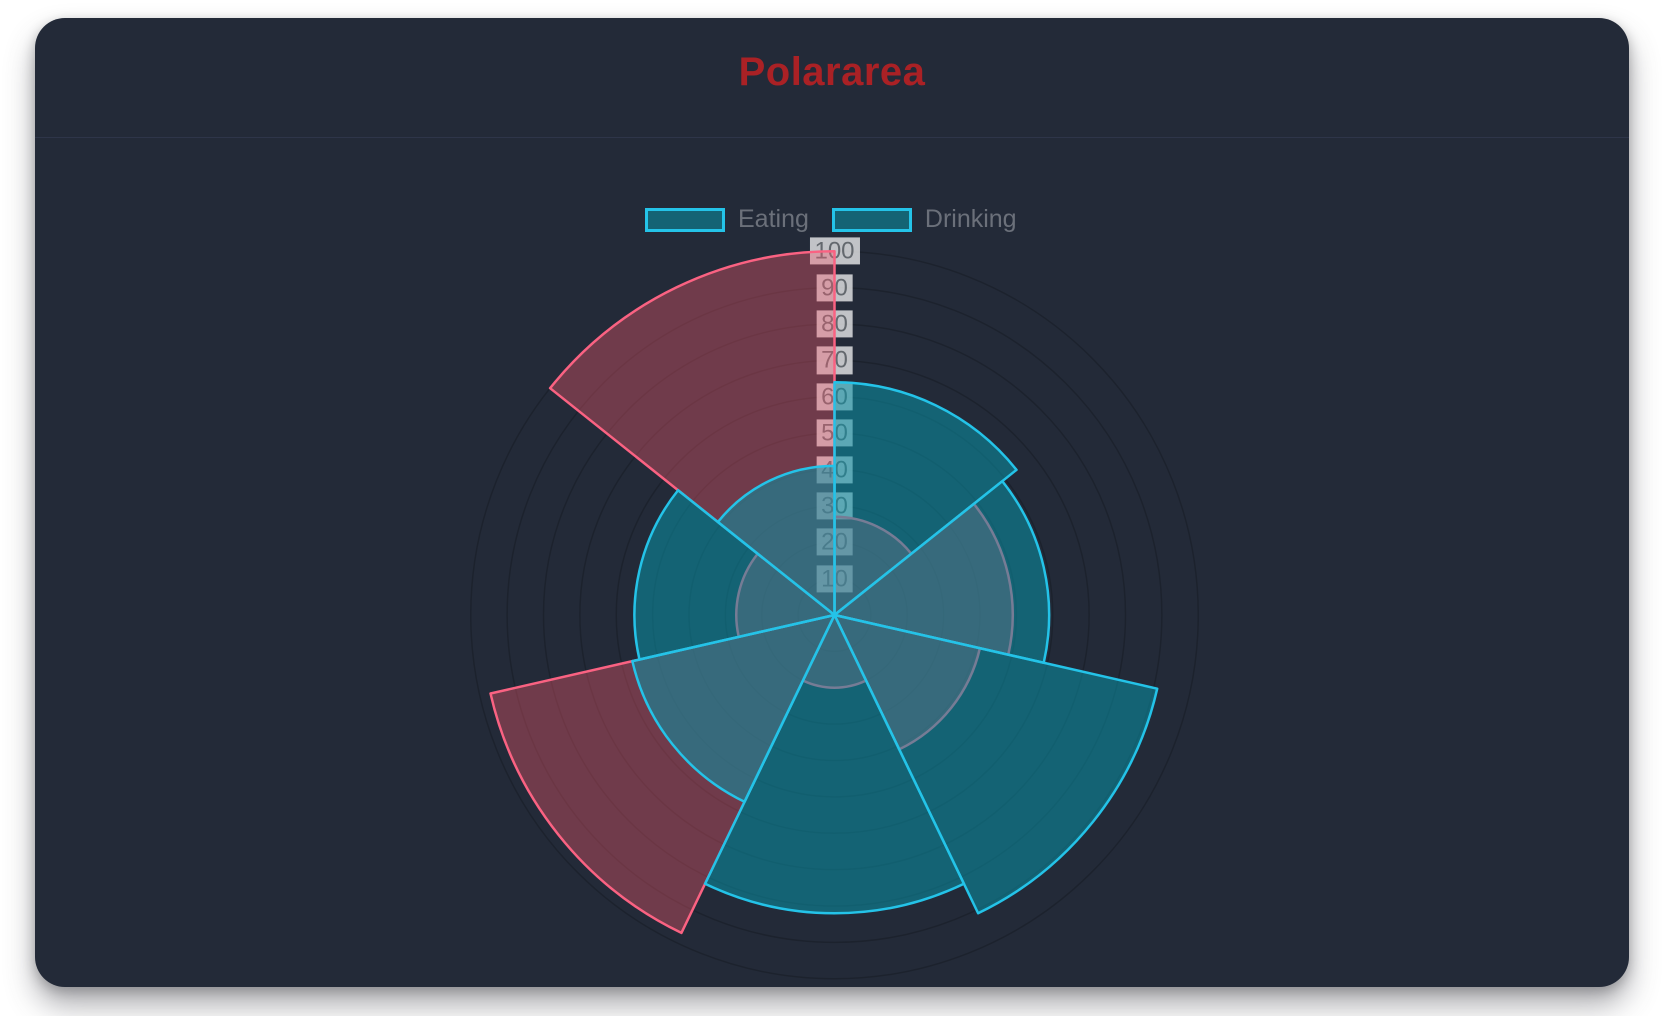 Image resolution: width=1664 pixels, height=1016 pixels. Describe the element at coordinates (871, 219) in the screenshot. I see `legend-swatch-drinking` at that location.